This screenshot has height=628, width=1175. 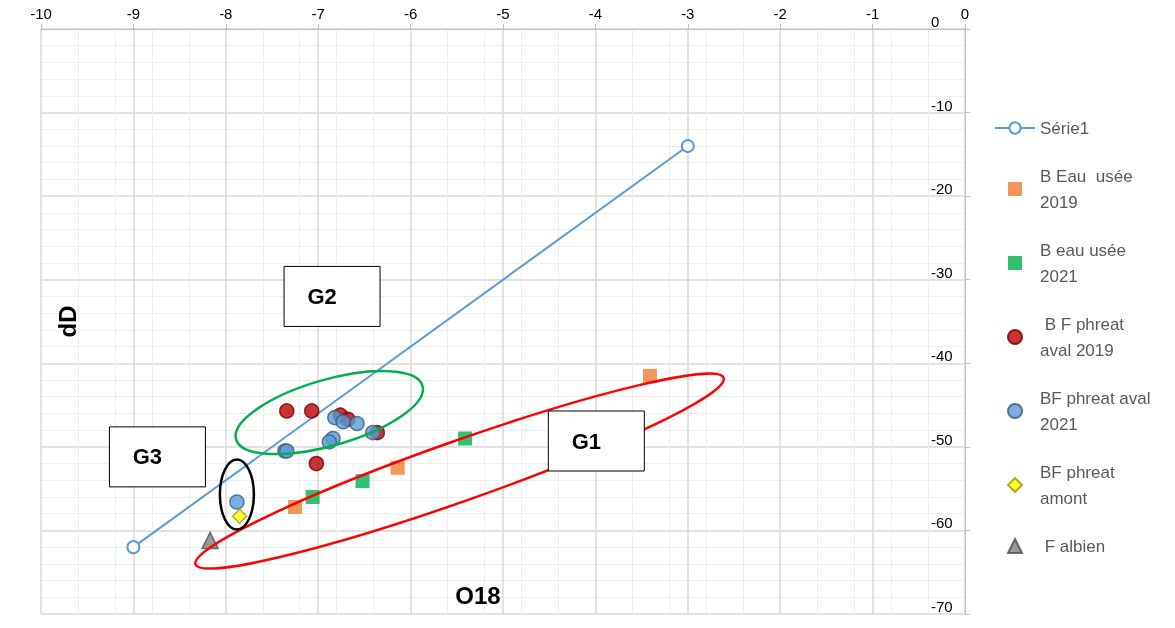 What do you see at coordinates (1065, 128) in the screenshot?
I see `legend-label: Série1` at bounding box center [1065, 128].